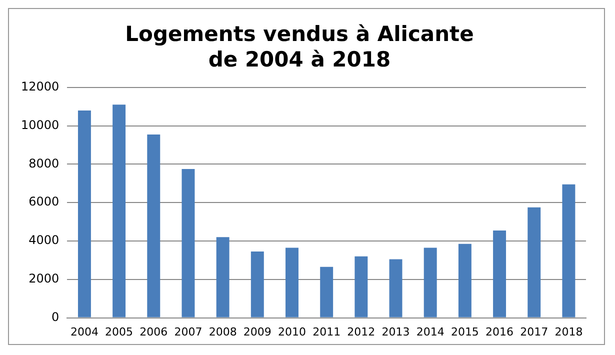 This screenshot has width=615, height=355. Describe the element at coordinates (44, 163) in the screenshot. I see `y-tick-label: 8000` at that location.